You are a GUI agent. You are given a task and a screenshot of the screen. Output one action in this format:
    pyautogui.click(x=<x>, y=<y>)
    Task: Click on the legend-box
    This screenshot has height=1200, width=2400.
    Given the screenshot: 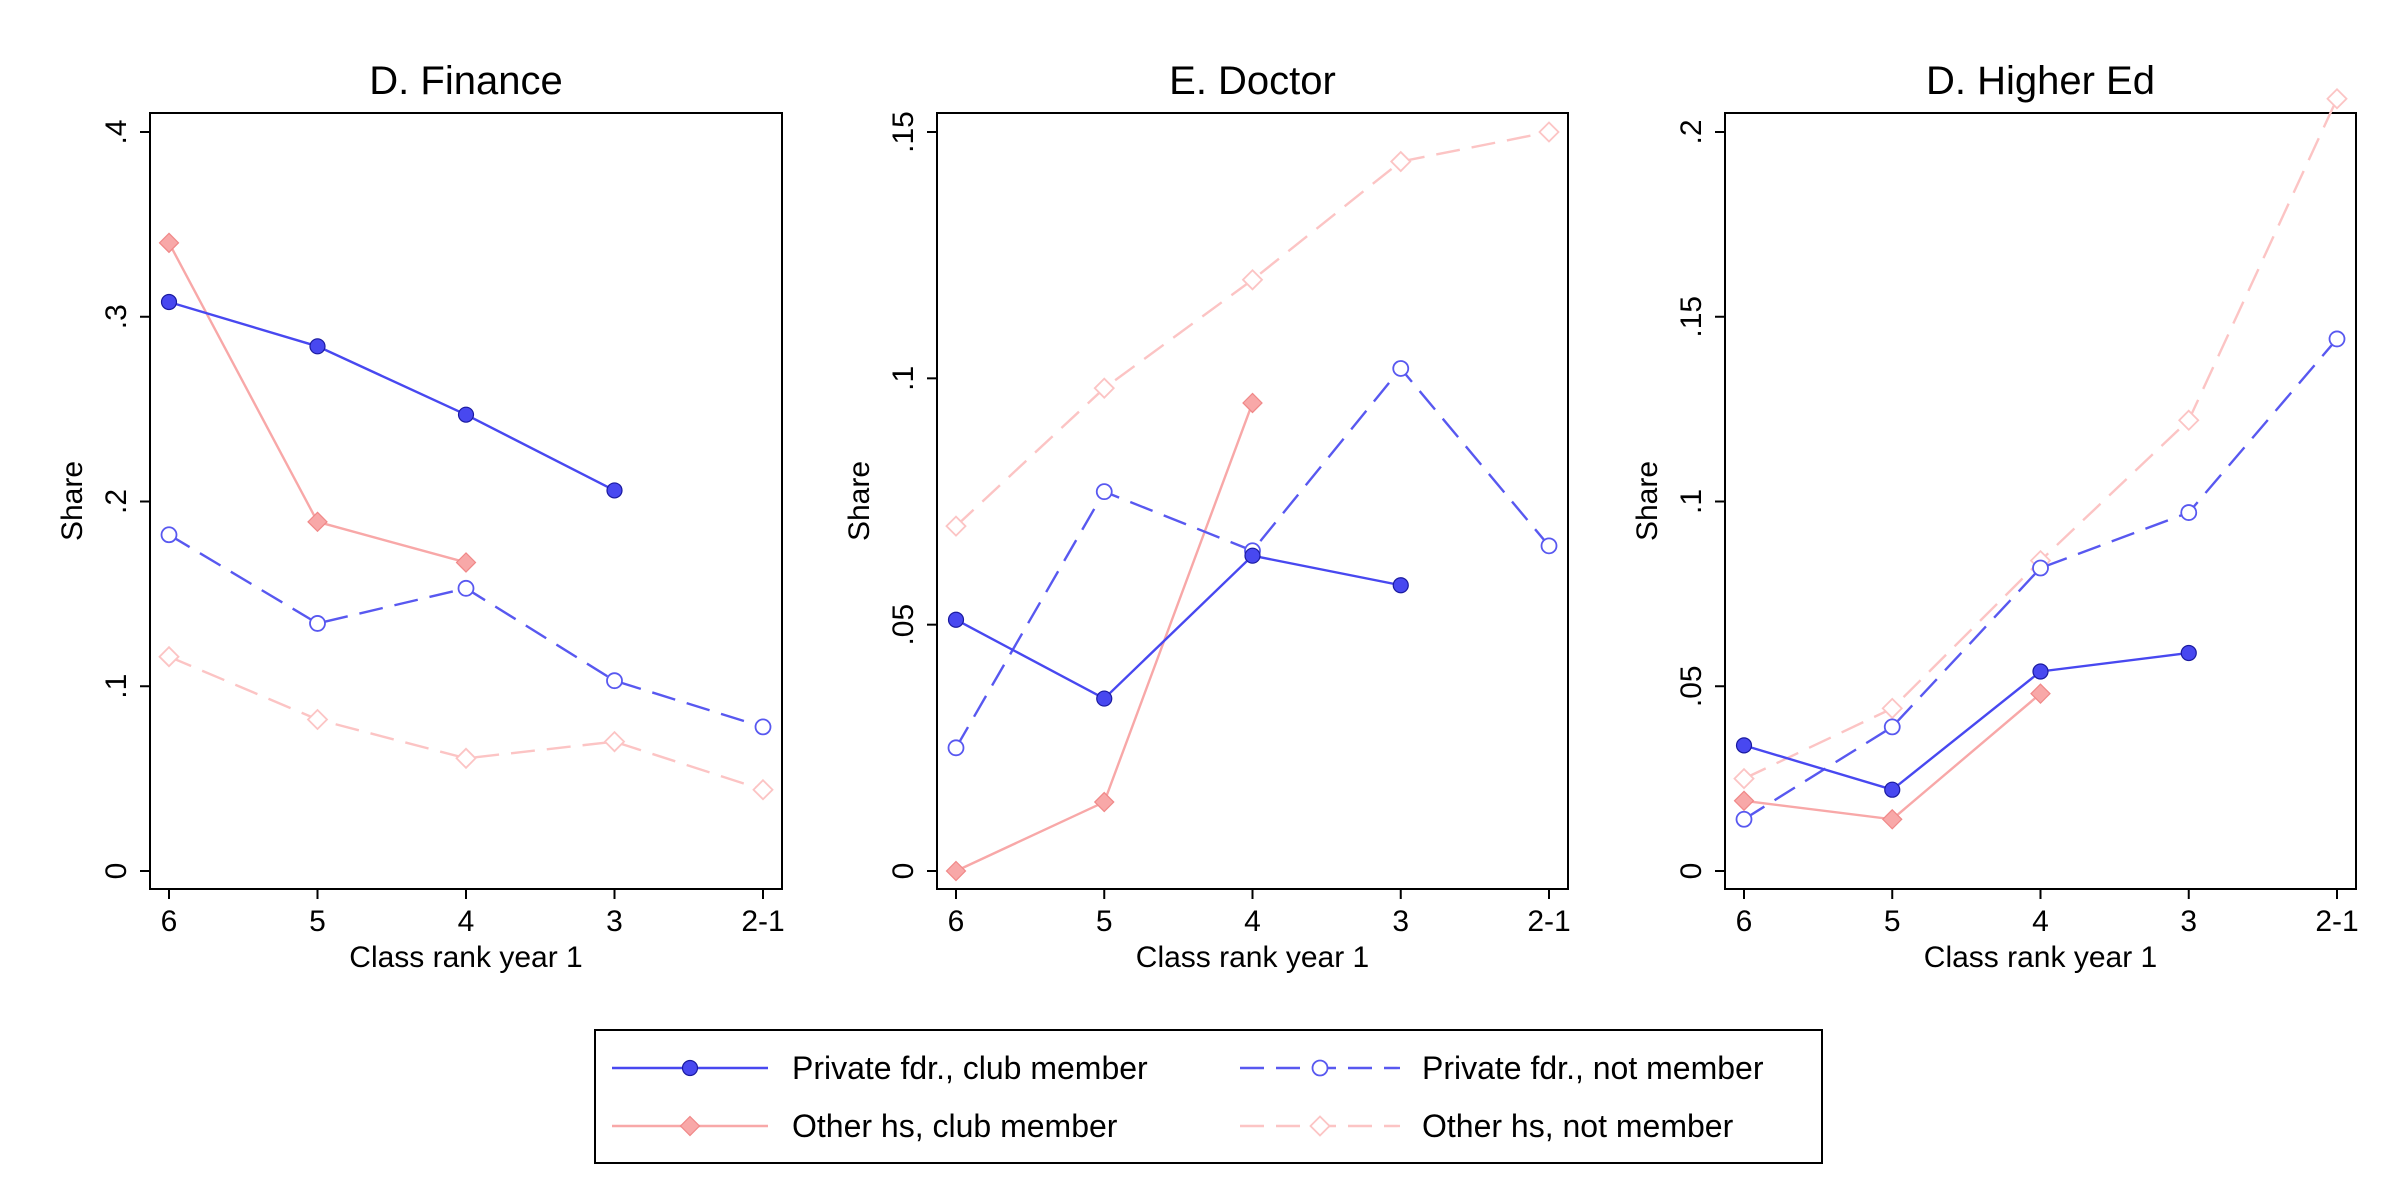 What is the action you would take?
    pyautogui.click(x=1208, y=1096)
    